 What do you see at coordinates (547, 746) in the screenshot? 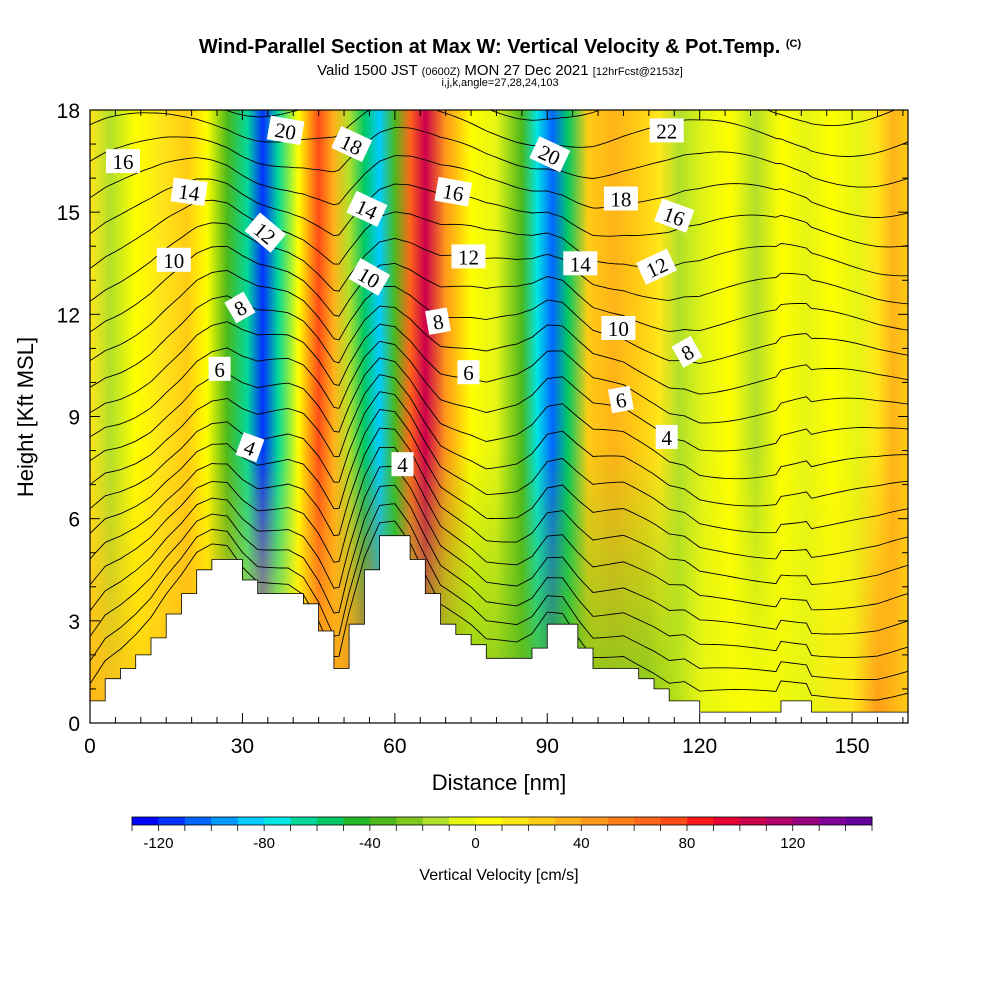
I see `x-tick-label: 90` at bounding box center [547, 746].